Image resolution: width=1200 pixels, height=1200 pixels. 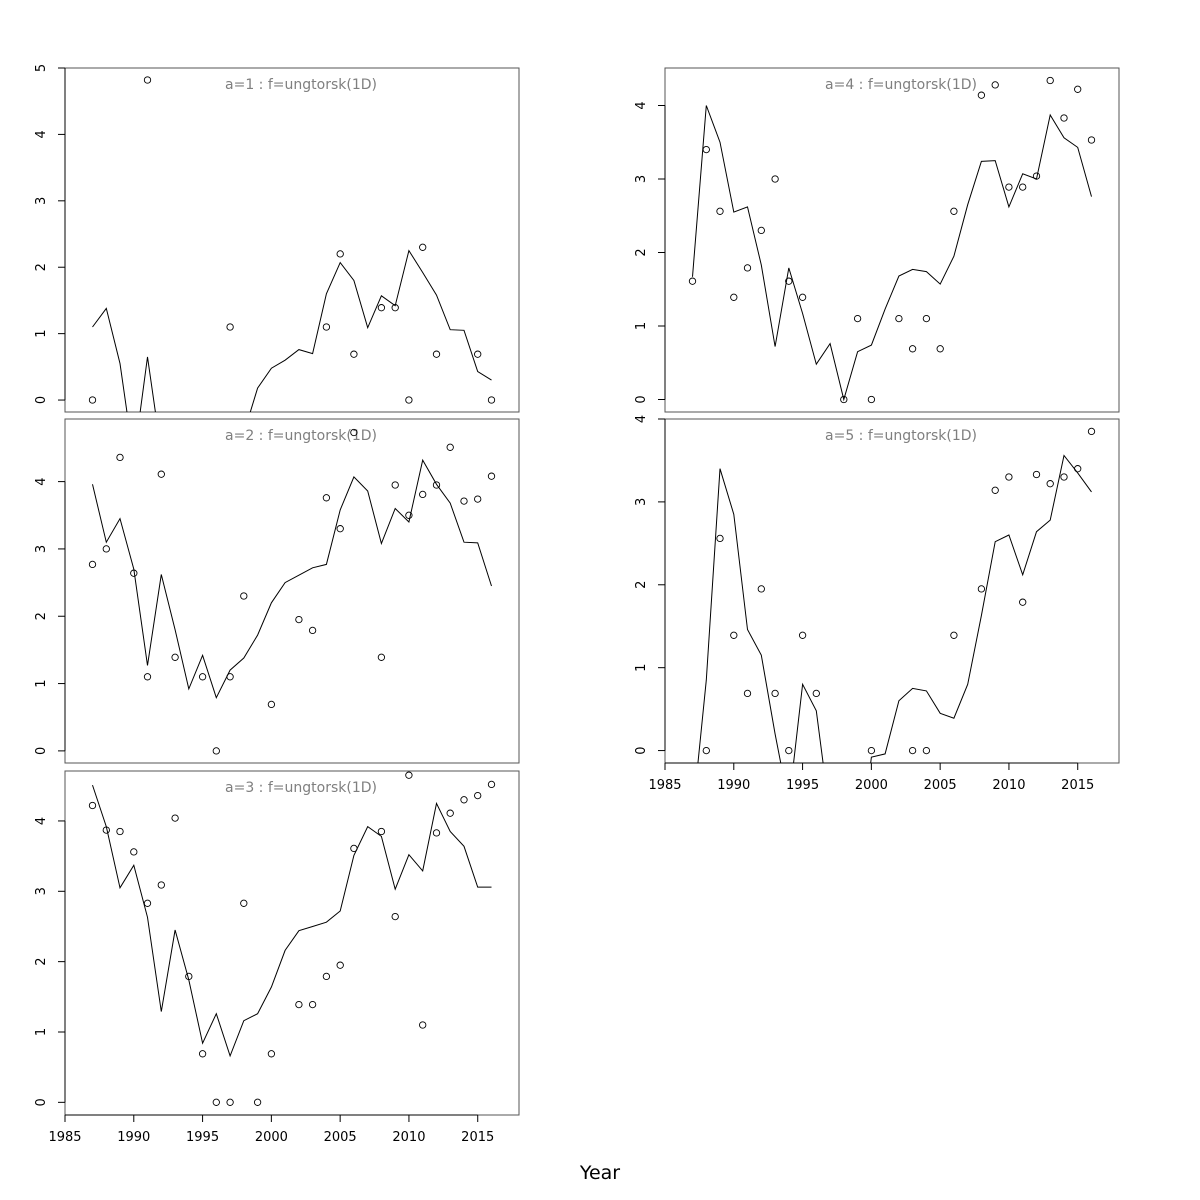 I want to click on x-tick-label: 2015, so click(x=477, y=1137).